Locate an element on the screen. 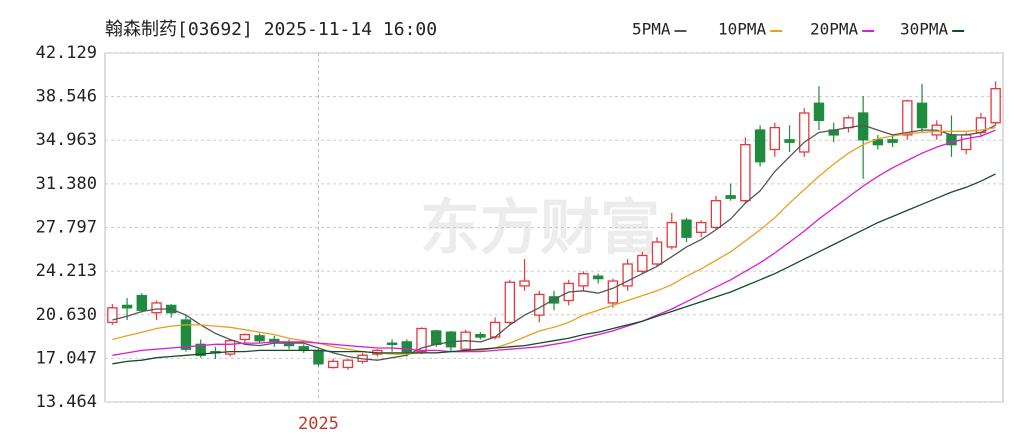  legend: 5PMA 10PMA 20PMA 30PMA is located at coordinates (798, 29).